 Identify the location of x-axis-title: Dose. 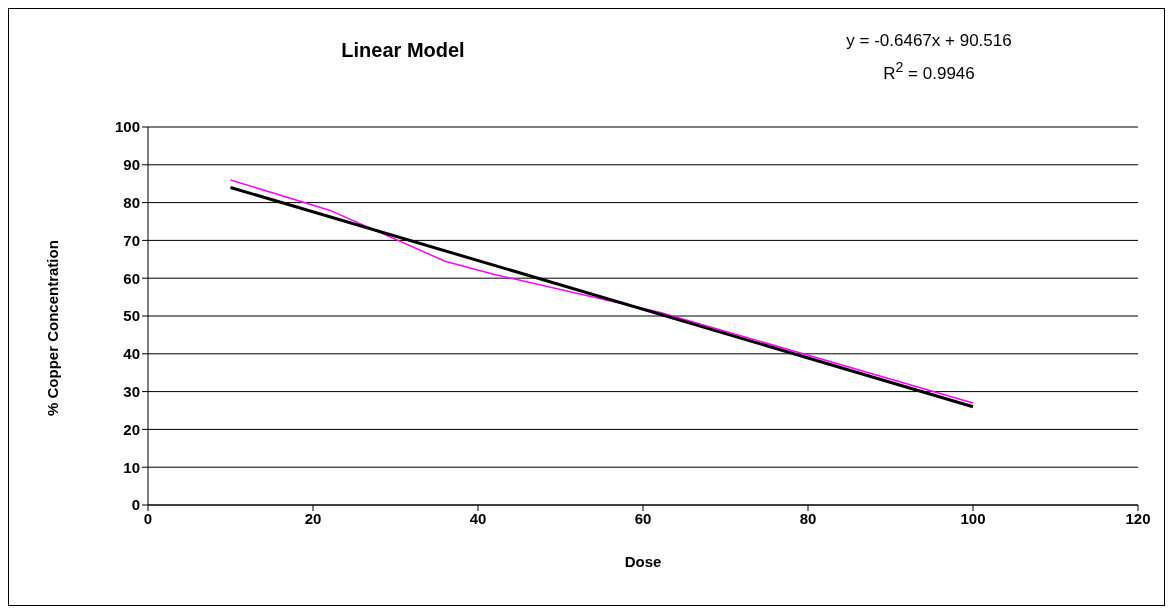
(643, 561).